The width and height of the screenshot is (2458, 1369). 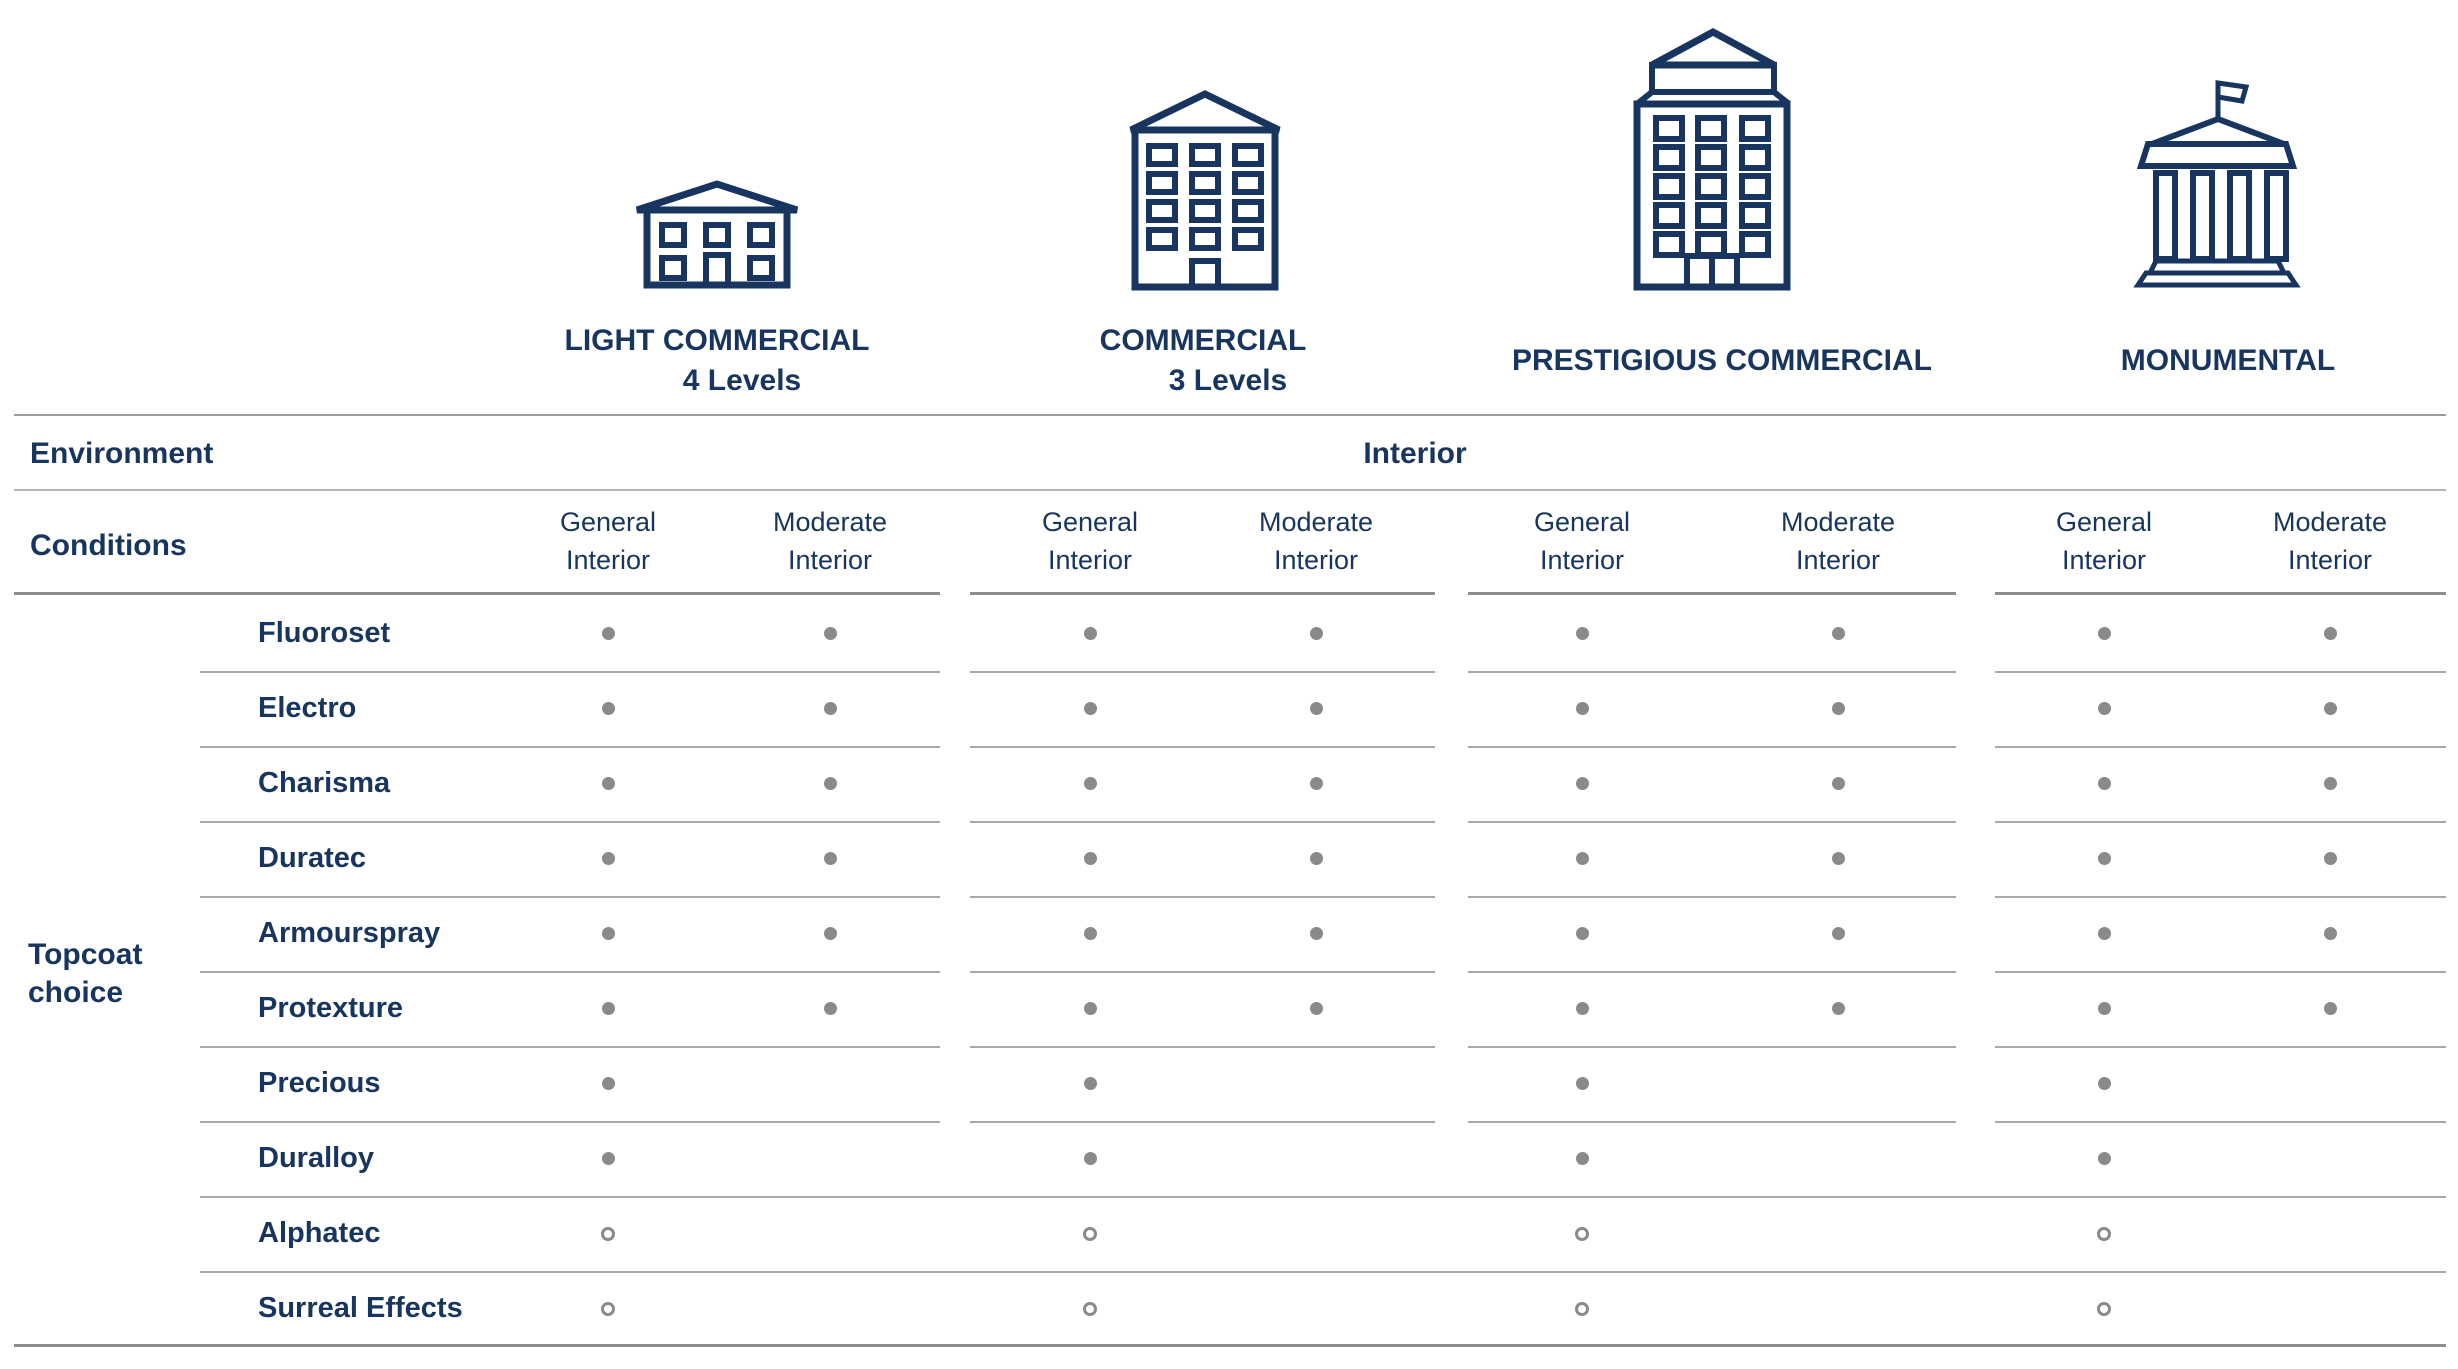 What do you see at coordinates (360, 1308) in the screenshot?
I see `product-name: Surreal Effects` at bounding box center [360, 1308].